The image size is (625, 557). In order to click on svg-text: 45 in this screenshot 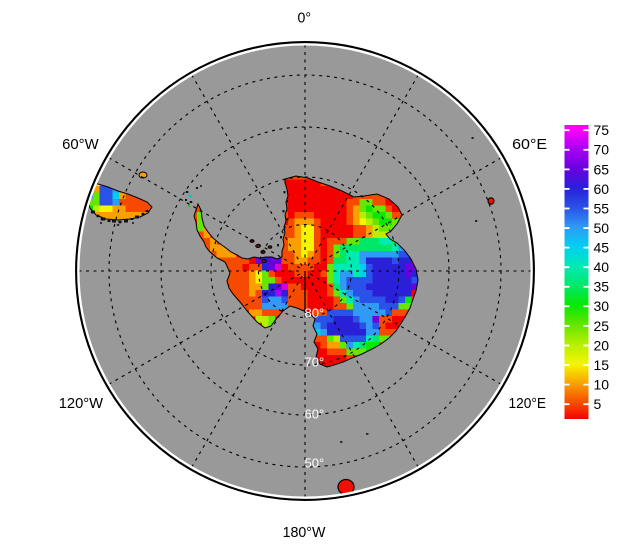, I will do `click(602, 248)`.